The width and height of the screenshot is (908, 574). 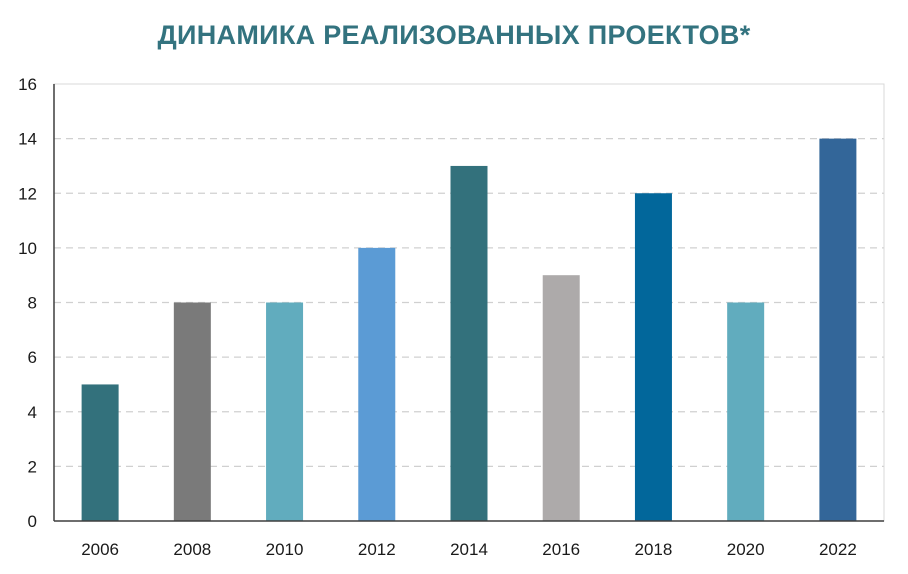 What do you see at coordinates (838, 329) in the screenshot?
I see `bar-2022` at bounding box center [838, 329].